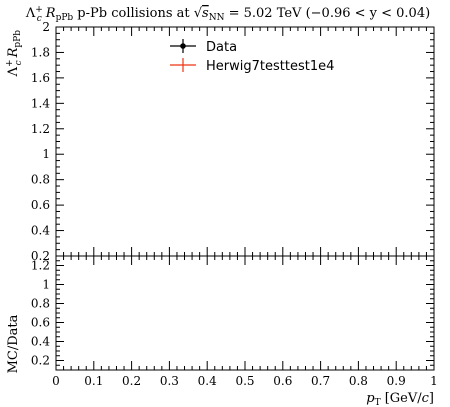 The width and height of the screenshot is (450, 407). What do you see at coordinates (221, 47) in the screenshot?
I see `legend-data-label: Data` at bounding box center [221, 47].